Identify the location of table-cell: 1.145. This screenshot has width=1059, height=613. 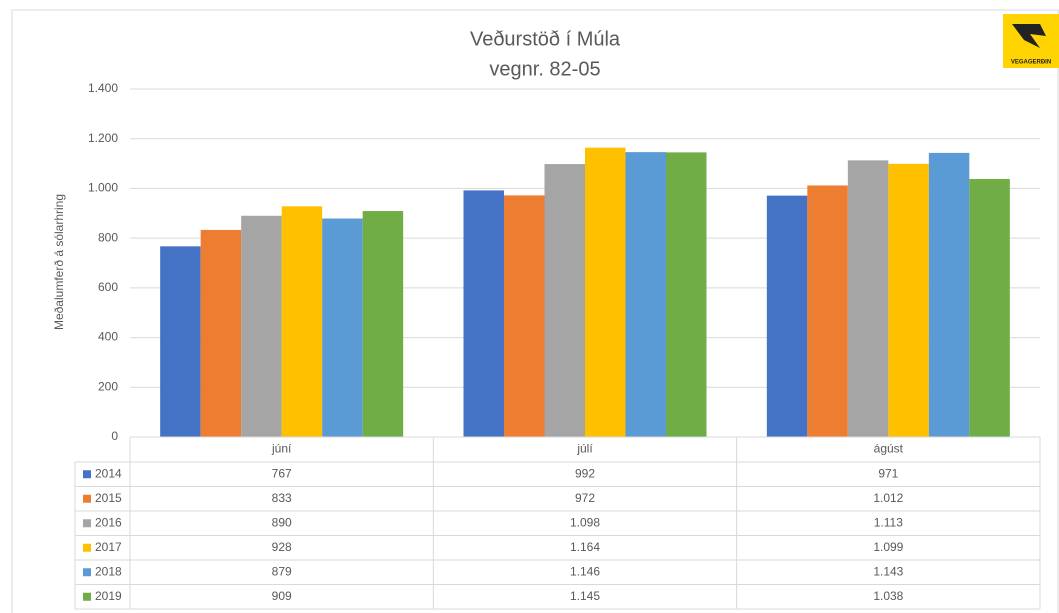
(585, 596).